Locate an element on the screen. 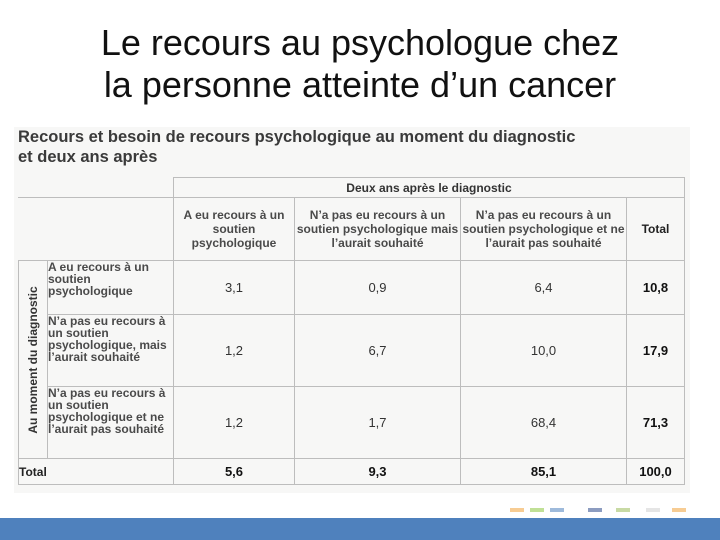  table-cell-total: 17,9 is located at coordinates (655, 350).